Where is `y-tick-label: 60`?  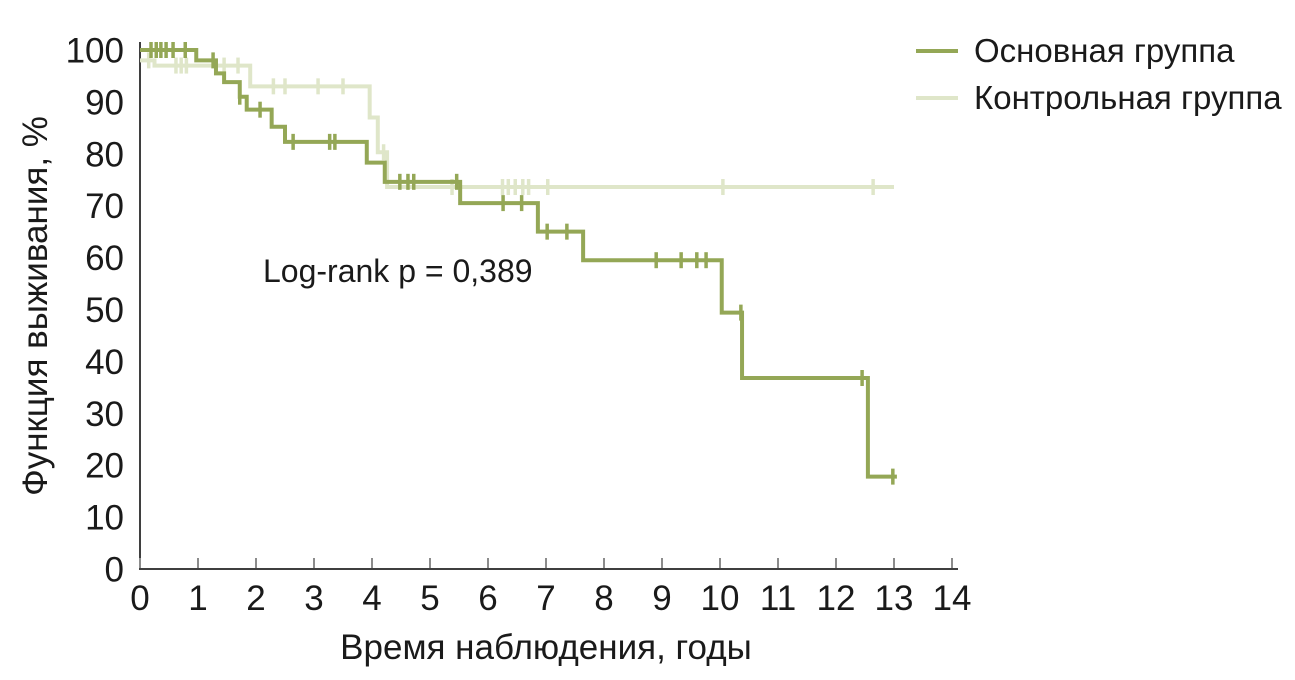
y-tick-label: 60 is located at coordinates (104, 258).